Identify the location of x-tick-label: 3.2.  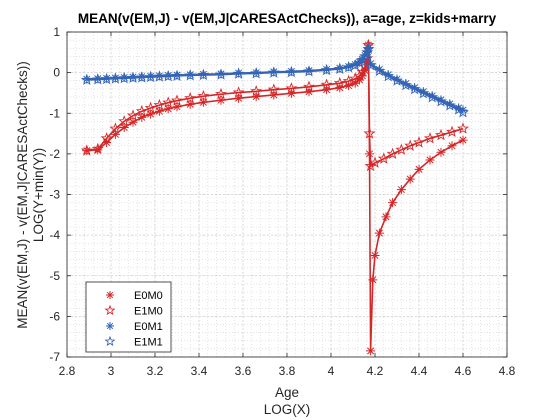
(155, 371).